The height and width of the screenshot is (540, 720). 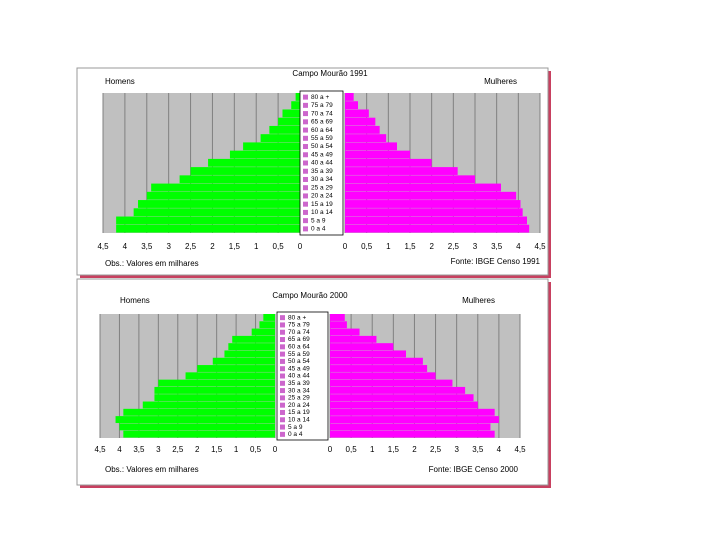 What do you see at coordinates (299, 339) in the screenshot?
I see `category-label: 65 a 69` at bounding box center [299, 339].